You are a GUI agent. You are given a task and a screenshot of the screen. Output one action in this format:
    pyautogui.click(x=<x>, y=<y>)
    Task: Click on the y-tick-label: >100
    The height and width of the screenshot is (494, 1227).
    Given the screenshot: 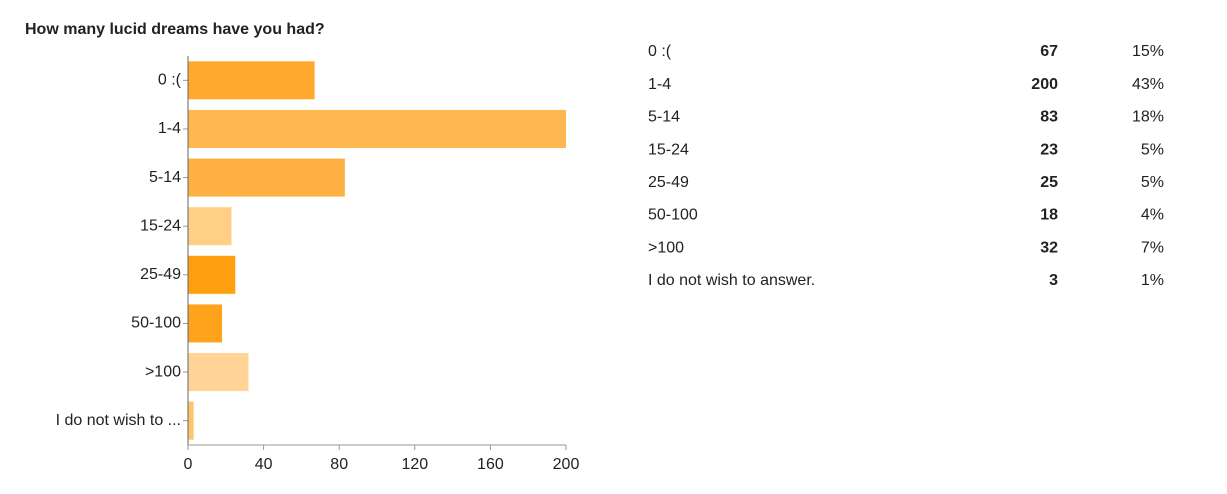 What is the action you would take?
    pyautogui.click(x=163, y=371)
    